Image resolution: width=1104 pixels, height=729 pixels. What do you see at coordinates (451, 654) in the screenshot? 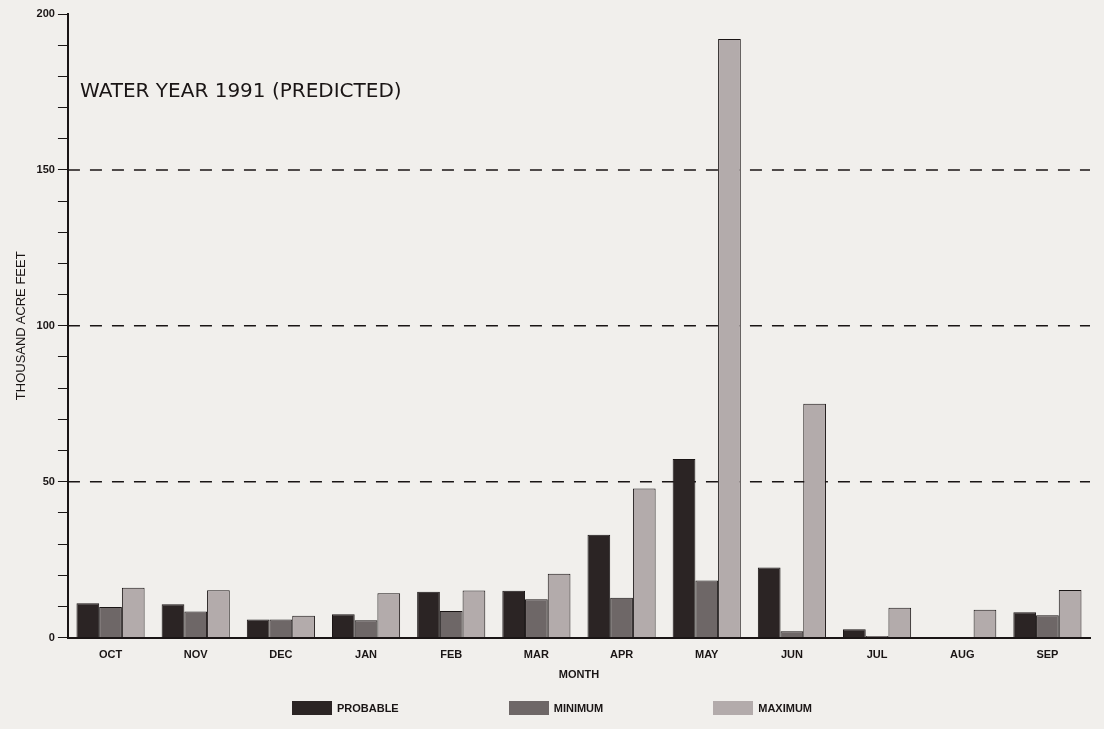
I see `x-tick-label: FEB` at bounding box center [451, 654].